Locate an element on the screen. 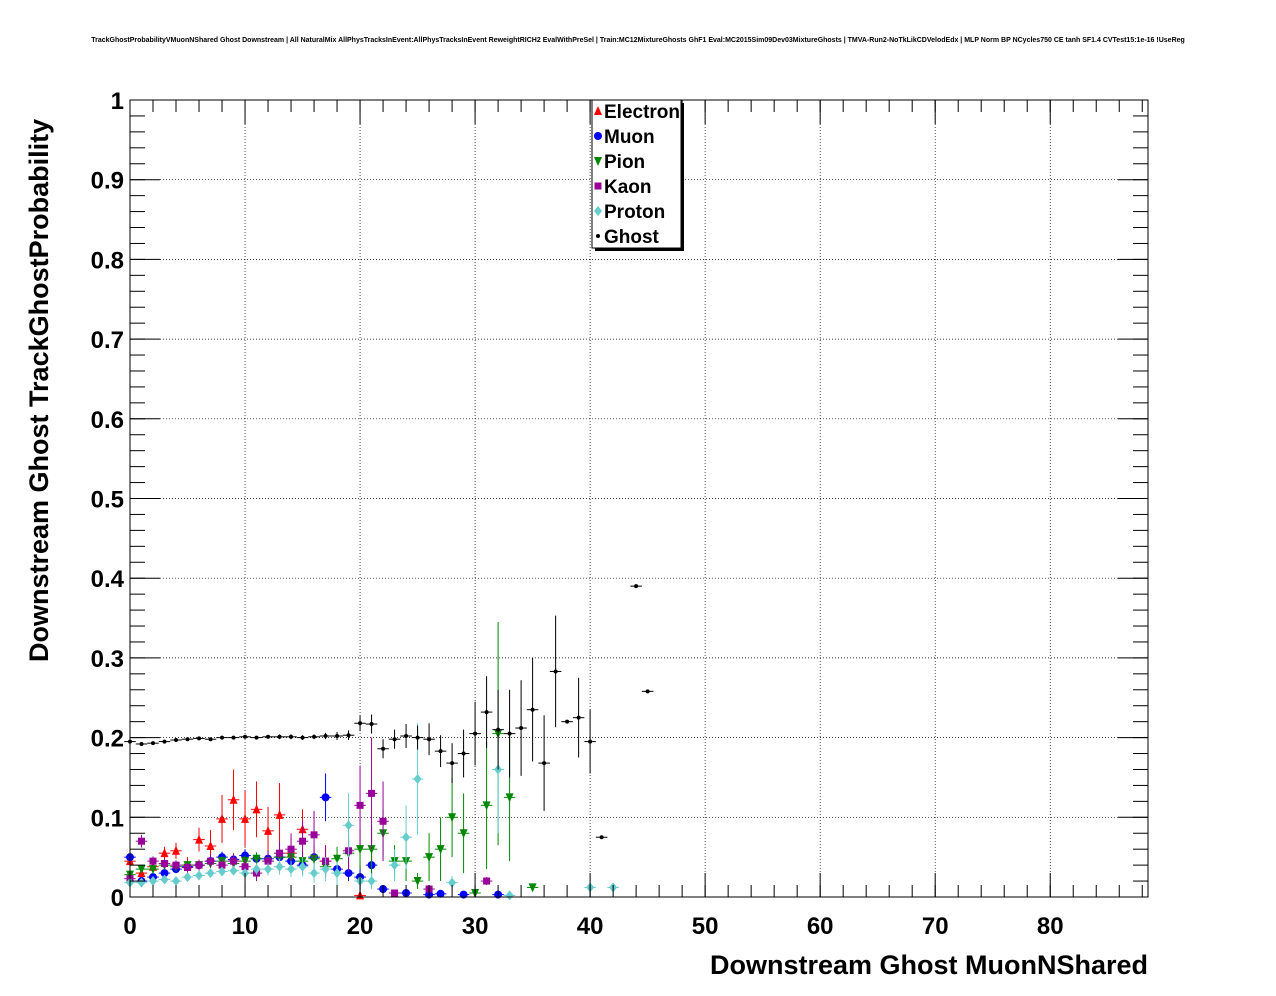 The image size is (1276, 996). y-tick-label: 0.5 is located at coordinates (107, 500).